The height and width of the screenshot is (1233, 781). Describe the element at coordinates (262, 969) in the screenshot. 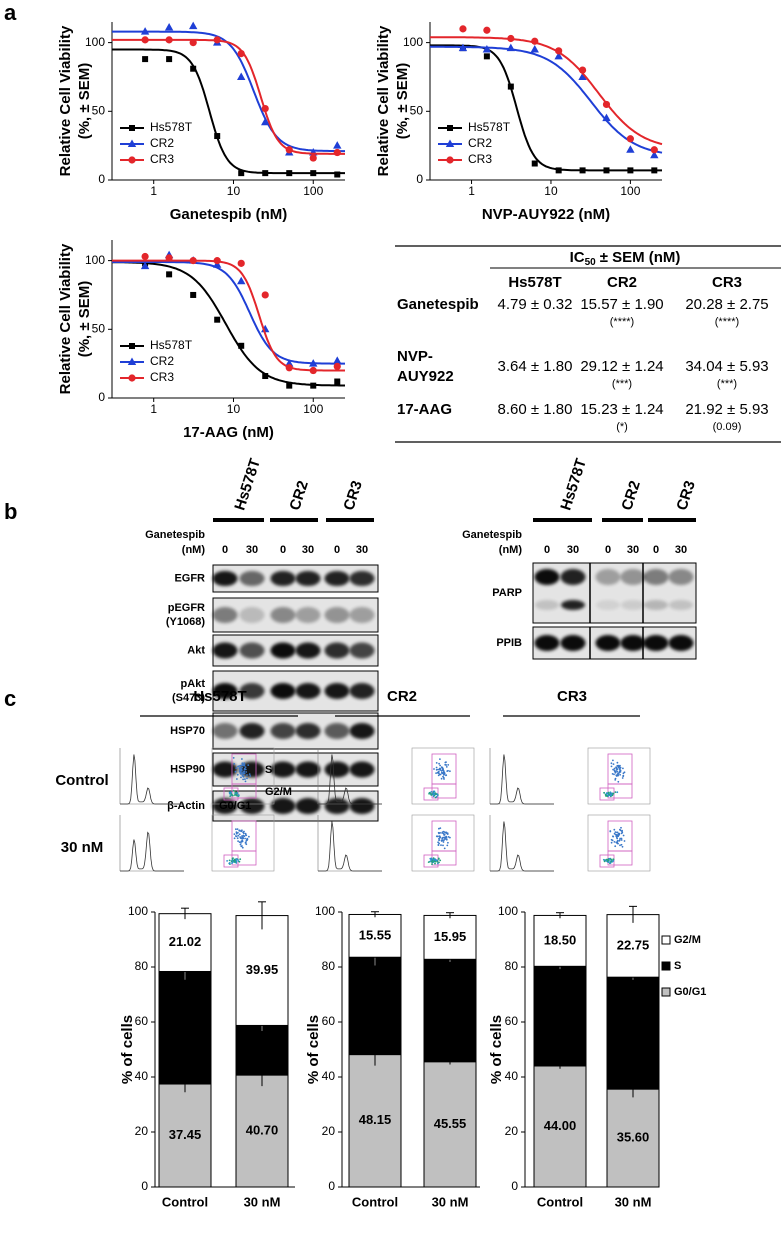

I see `value-label: 39.95` at that location.